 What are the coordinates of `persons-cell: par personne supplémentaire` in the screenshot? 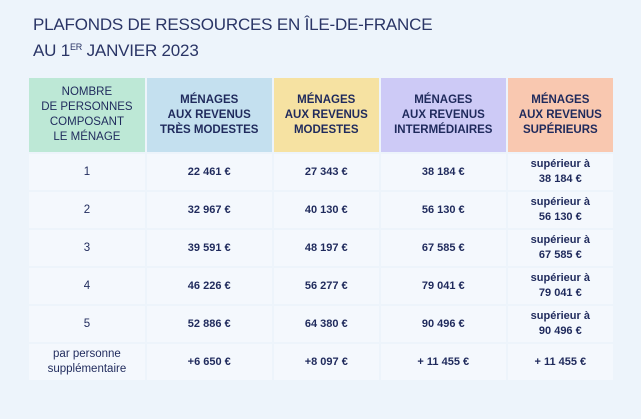 It's located at (87, 362).